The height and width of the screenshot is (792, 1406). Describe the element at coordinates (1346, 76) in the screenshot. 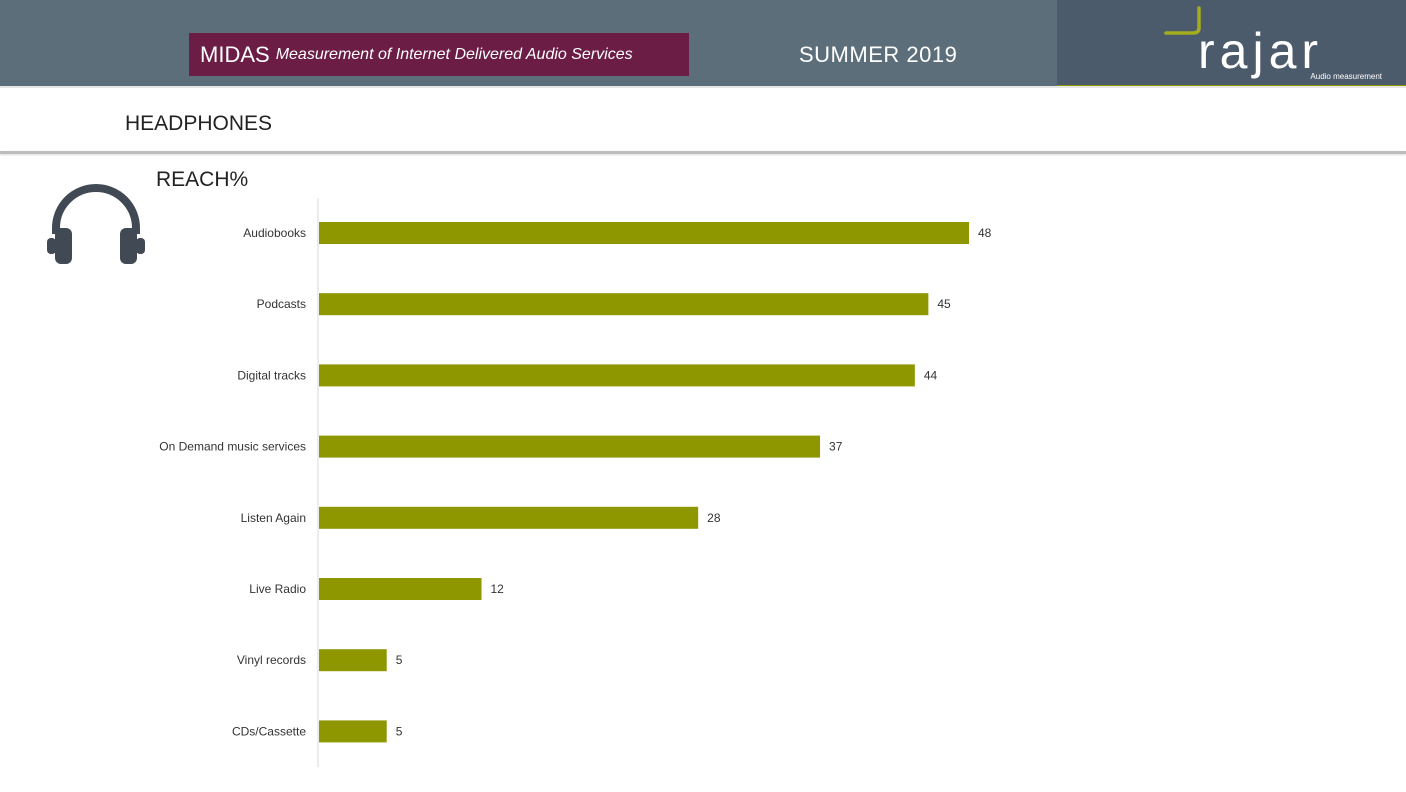

I see `logo-tagline: Audio measurement` at that location.